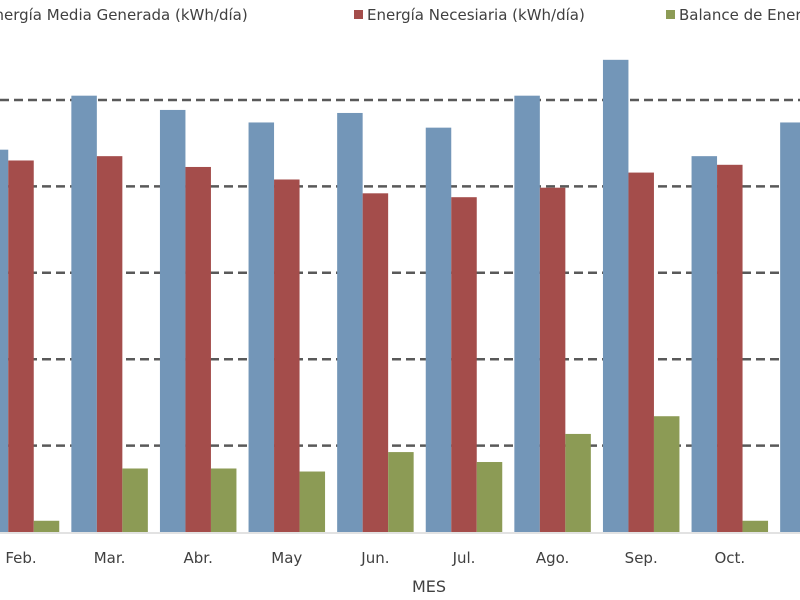 Image resolution: width=800 pixels, height=600 pixels. Describe the element at coordinates (552, 558) in the screenshot. I see `x-tick-label: Ago.` at that location.